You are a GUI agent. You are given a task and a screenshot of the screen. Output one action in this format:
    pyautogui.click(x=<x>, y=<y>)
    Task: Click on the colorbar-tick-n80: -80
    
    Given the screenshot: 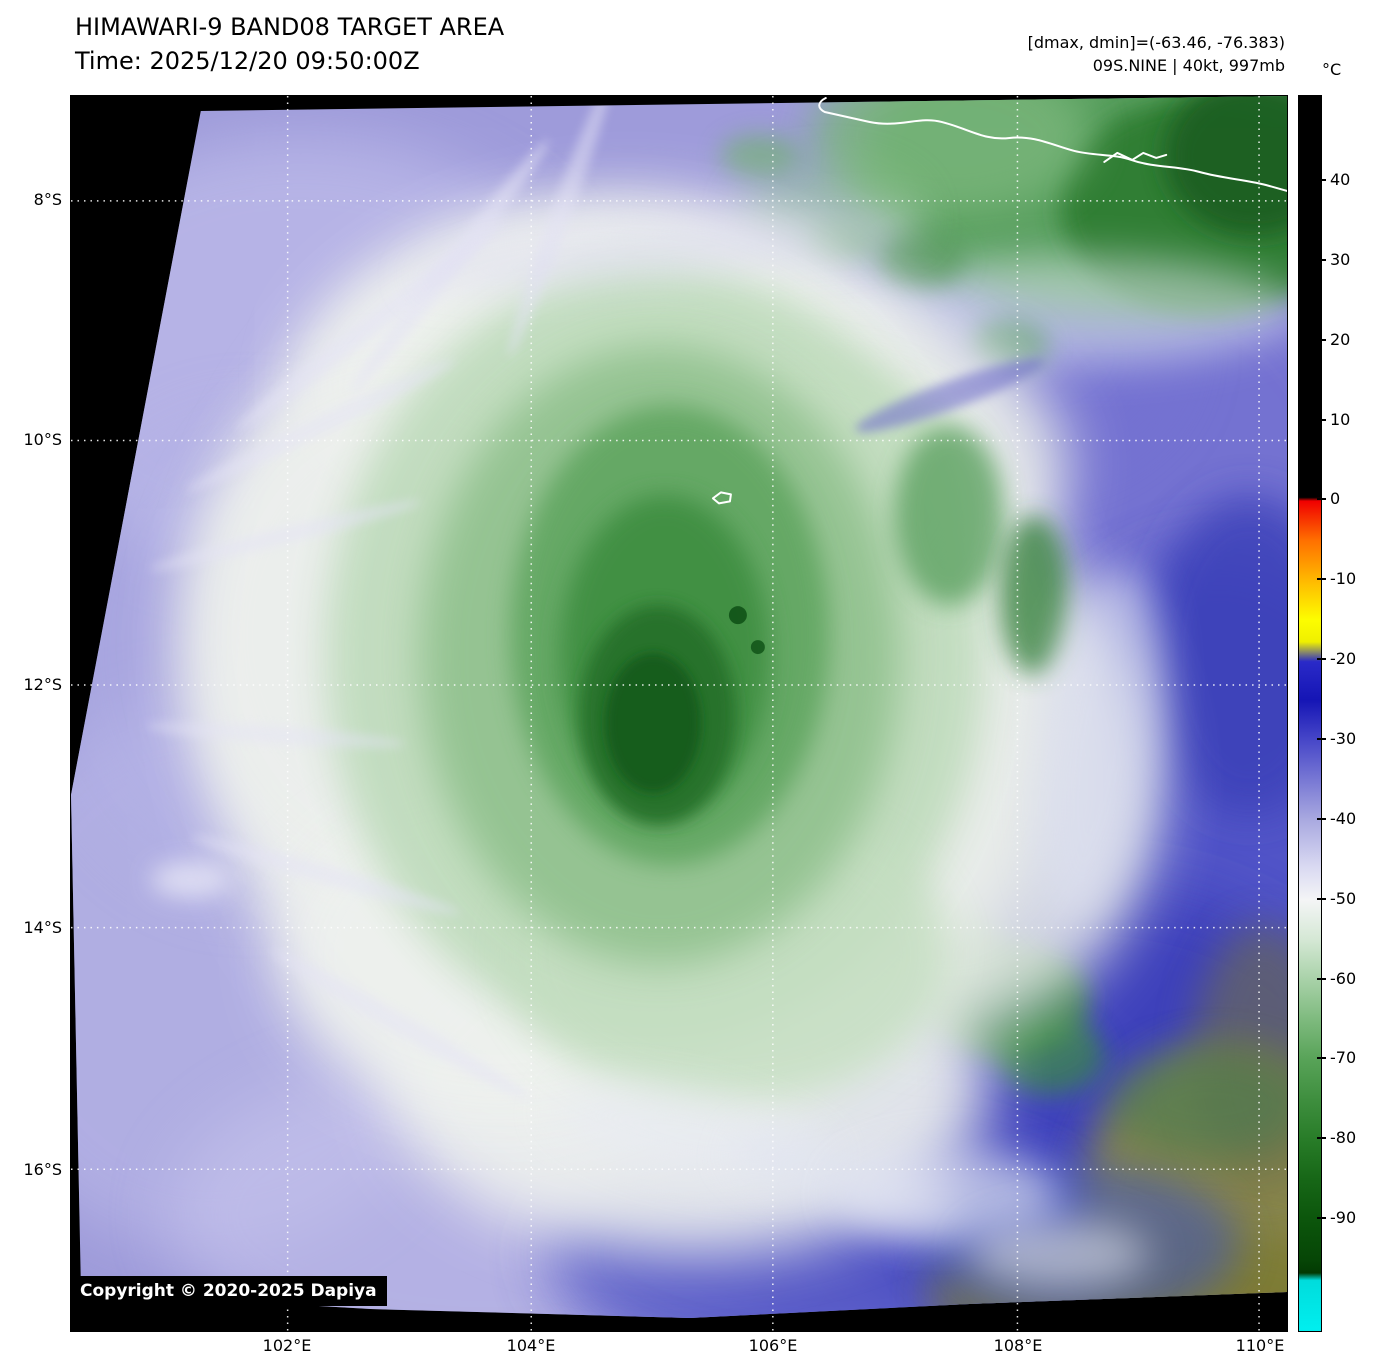 What is the action you would take?
    pyautogui.click(x=1350, y=1138)
    